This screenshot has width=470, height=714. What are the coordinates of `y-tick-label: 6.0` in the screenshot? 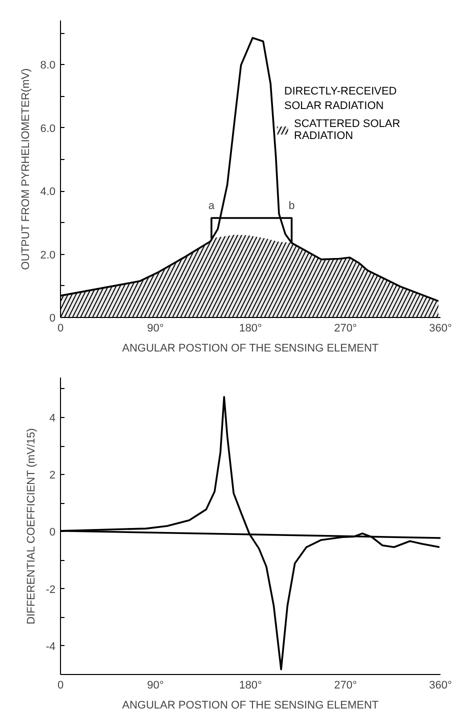 It's located at (48, 128).